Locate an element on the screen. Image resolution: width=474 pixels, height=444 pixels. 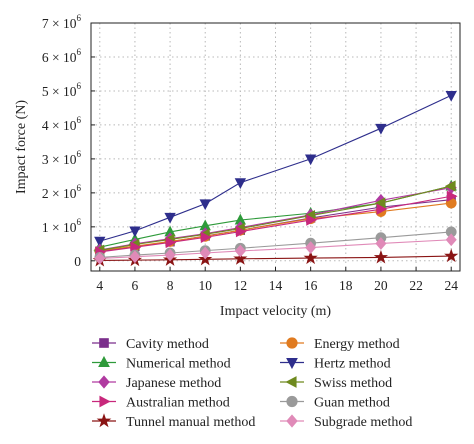
legend-item: Japanese method is located at coordinates (156, 383).